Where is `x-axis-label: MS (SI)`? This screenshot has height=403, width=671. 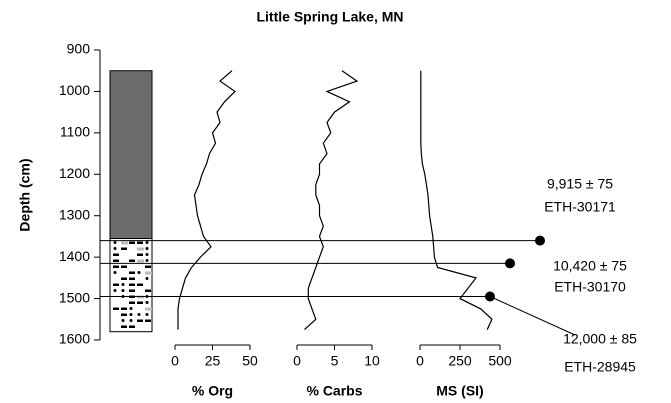 x-axis-label: MS (SI) is located at coordinates (459, 391).